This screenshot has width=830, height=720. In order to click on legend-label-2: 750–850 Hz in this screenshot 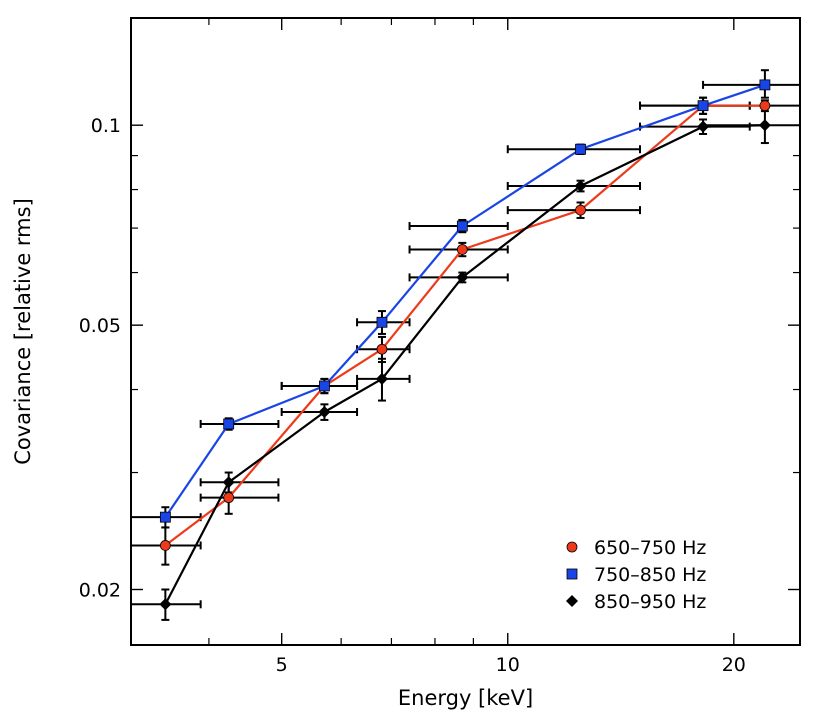, I will do `click(650, 575)`.